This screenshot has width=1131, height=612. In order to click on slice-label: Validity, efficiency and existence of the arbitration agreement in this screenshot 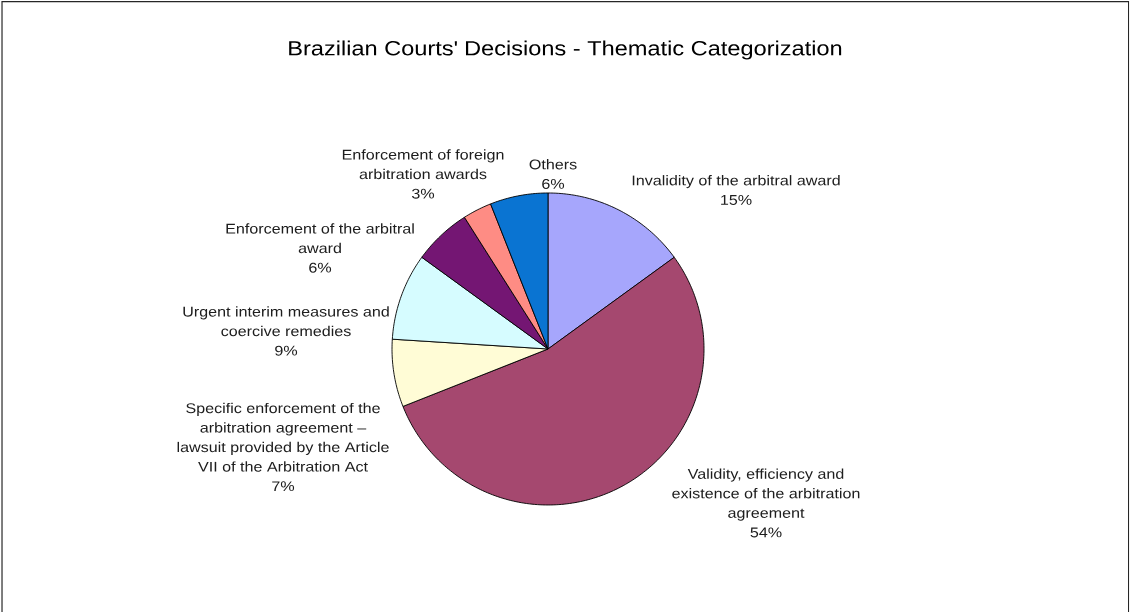, I will do `click(766, 494)`.